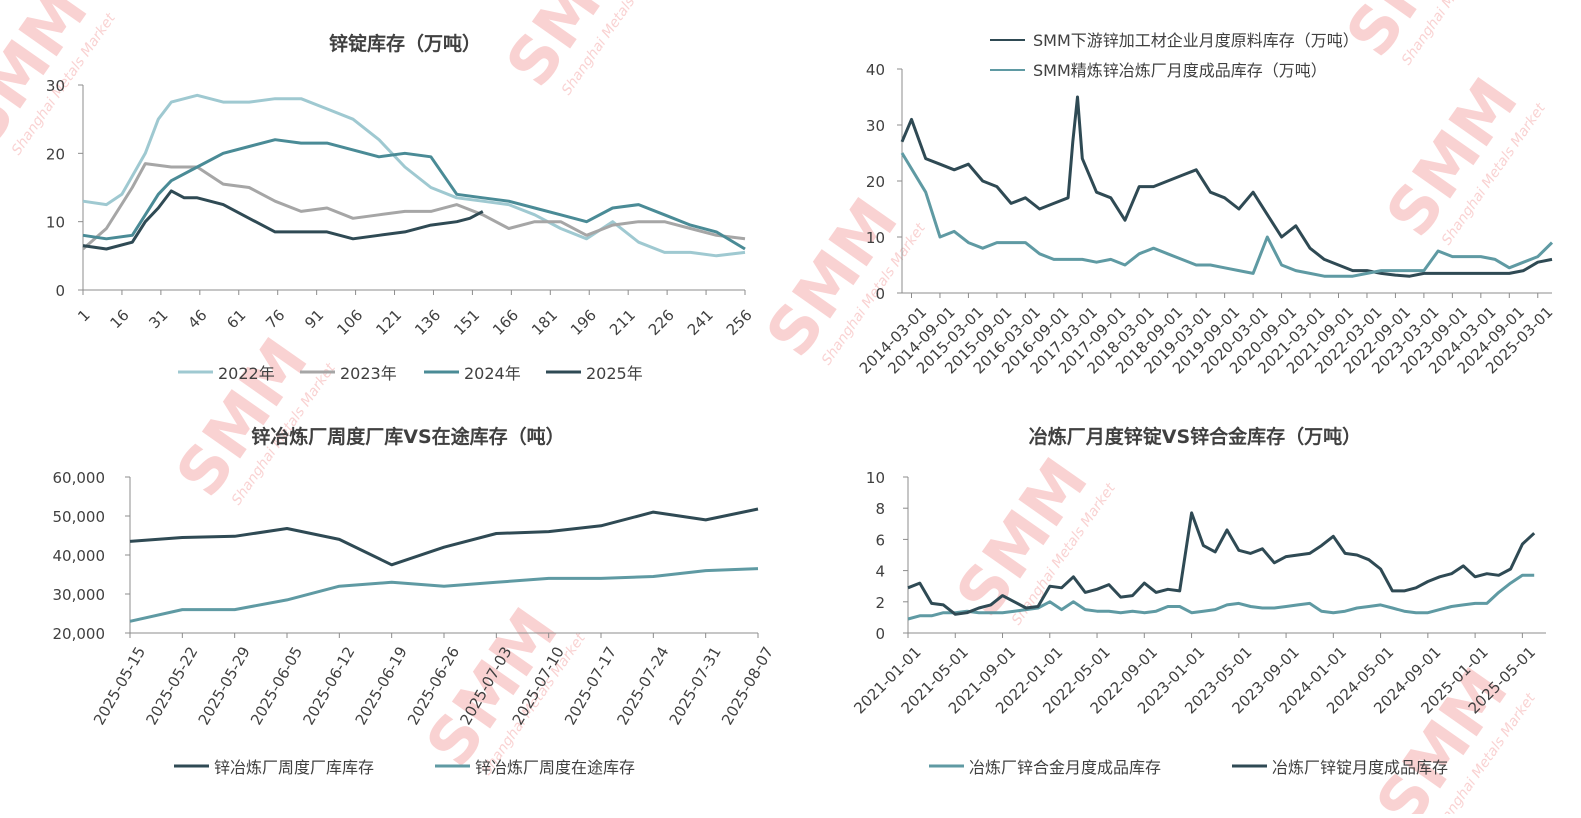  What do you see at coordinates (119, 319) in the screenshot?
I see `x-tick-label: 16` at bounding box center [119, 319].